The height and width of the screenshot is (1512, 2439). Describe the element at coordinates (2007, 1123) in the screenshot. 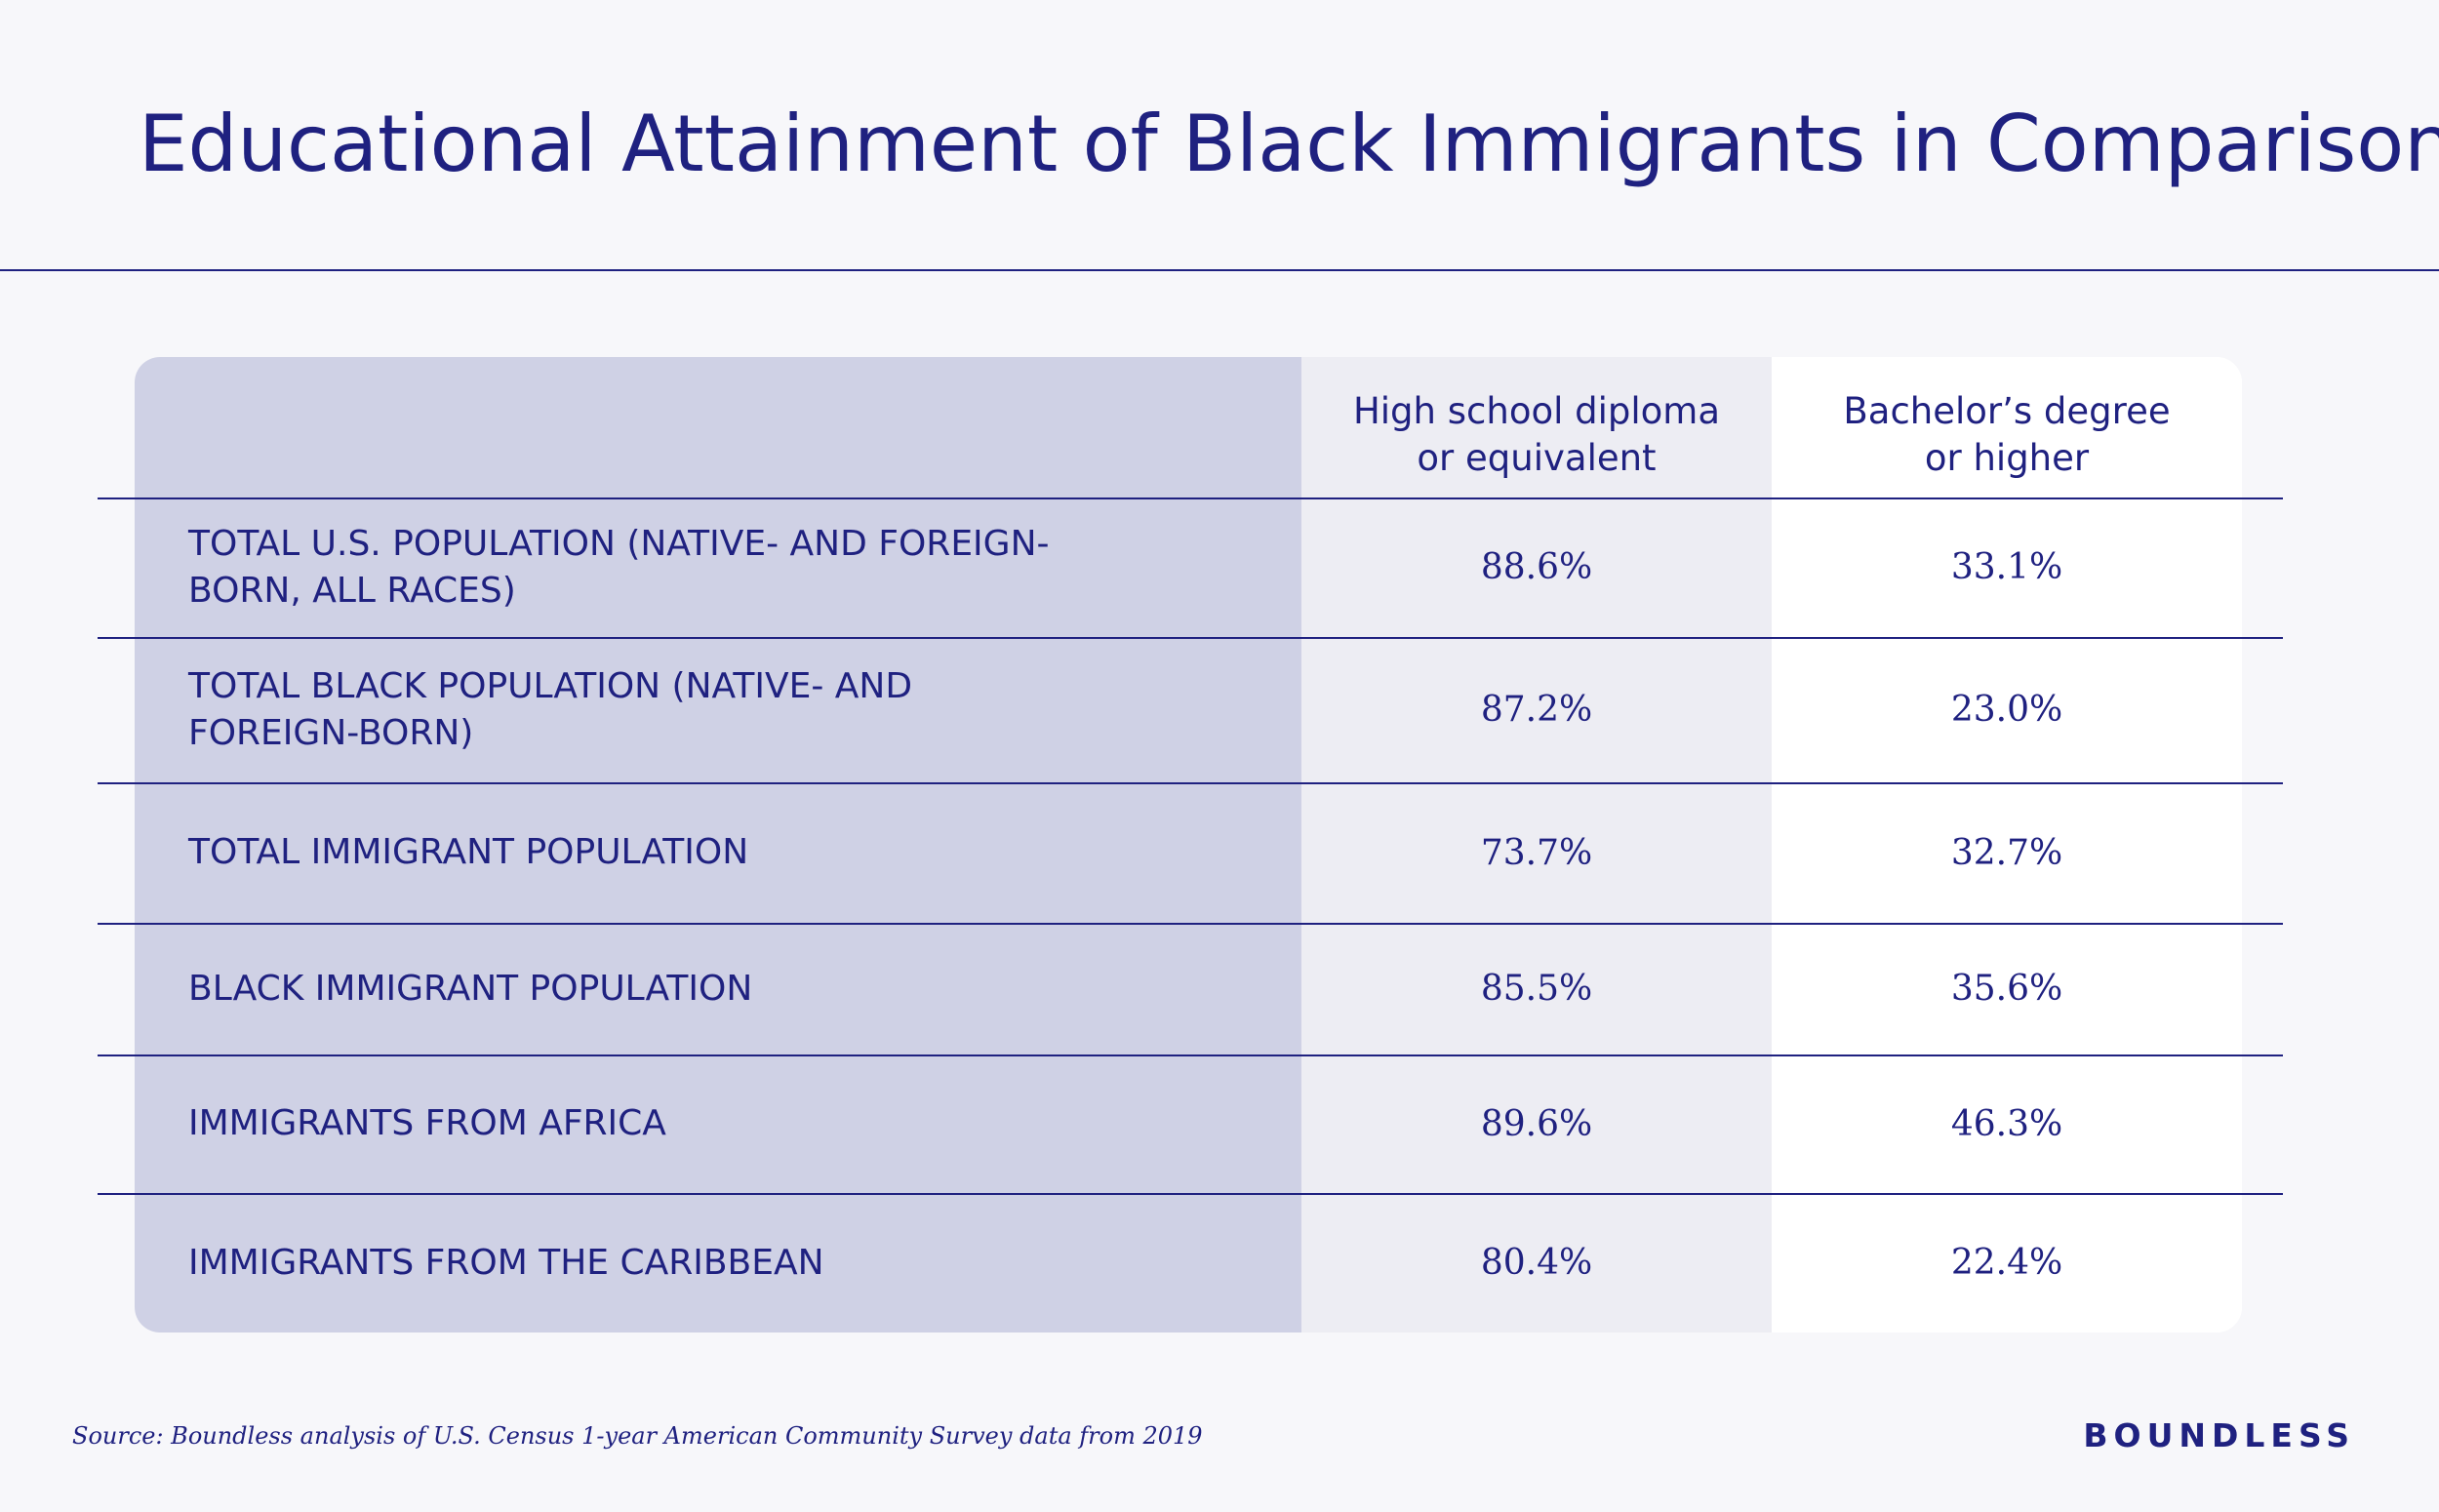

I see `bachelor-value: 46.3%` at that location.